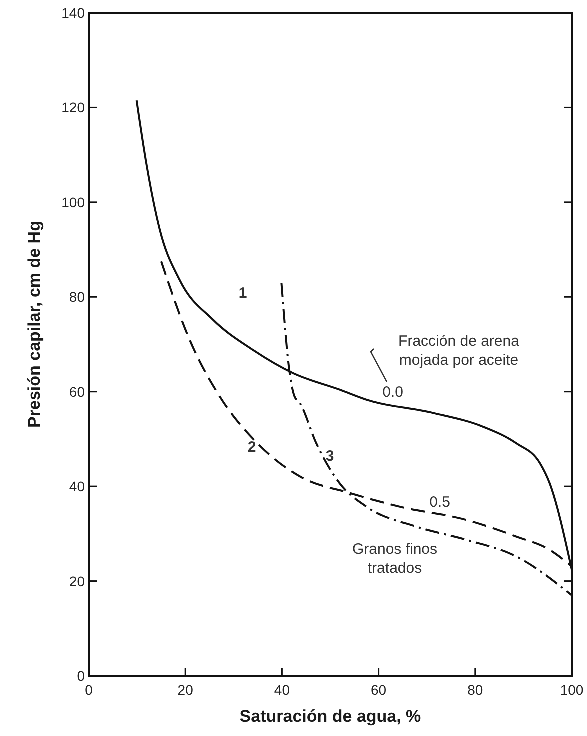 The height and width of the screenshot is (736, 587). Describe the element at coordinates (440, 502) in the screenshot. I see `annotation: 0.5` at that location.